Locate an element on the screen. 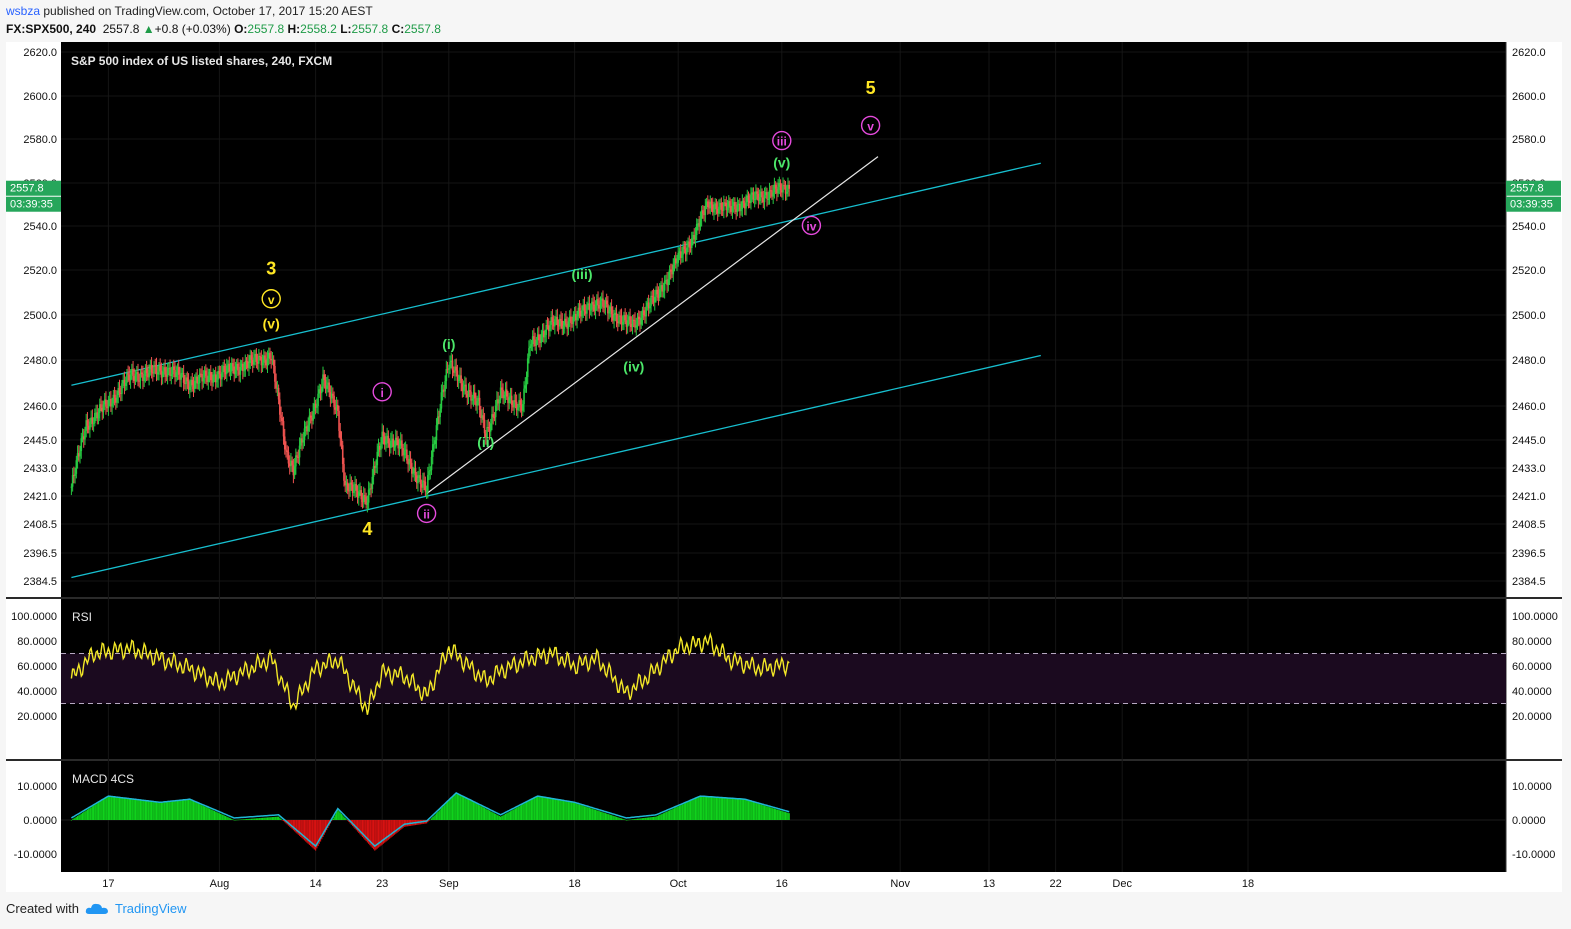 The image size is (1571, 929). wave-label: 4 is located at coordinates (367, 529).